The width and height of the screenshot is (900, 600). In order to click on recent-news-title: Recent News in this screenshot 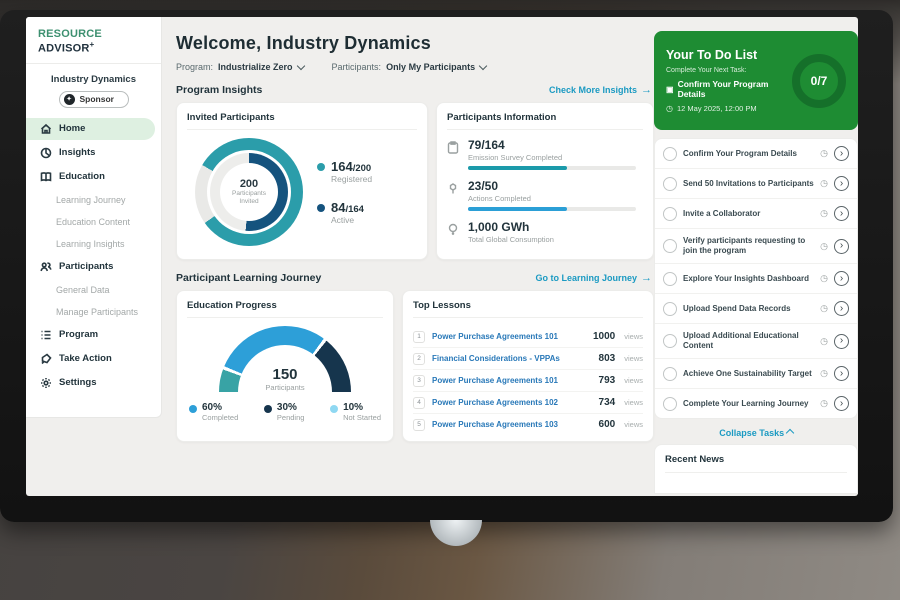, I will do `click(756, 463)`.